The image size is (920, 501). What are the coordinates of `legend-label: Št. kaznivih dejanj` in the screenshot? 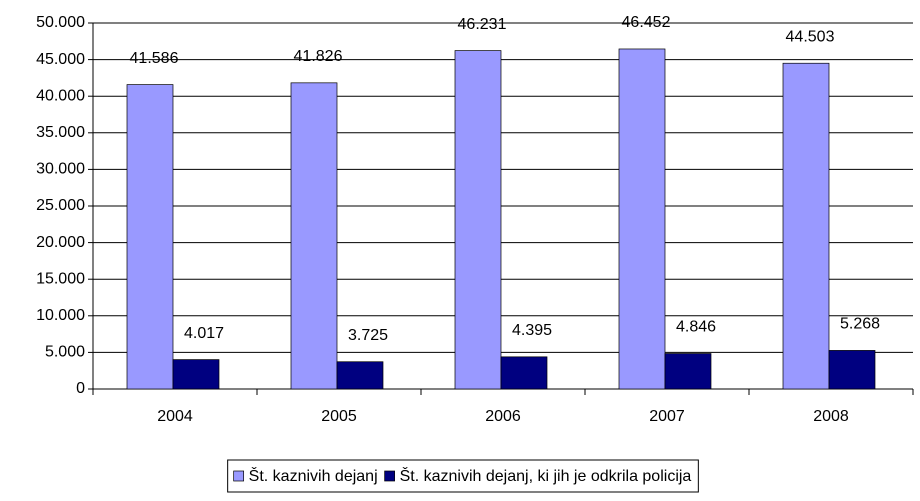 It's located at (313, 475).